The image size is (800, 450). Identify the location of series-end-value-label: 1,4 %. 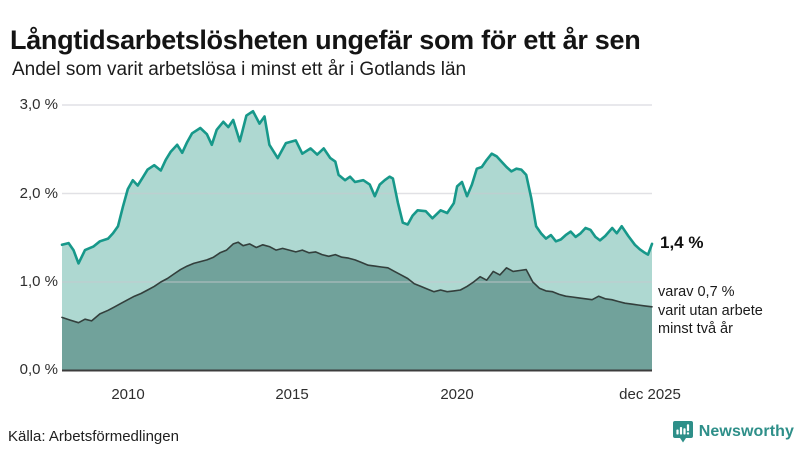
(682, 242).